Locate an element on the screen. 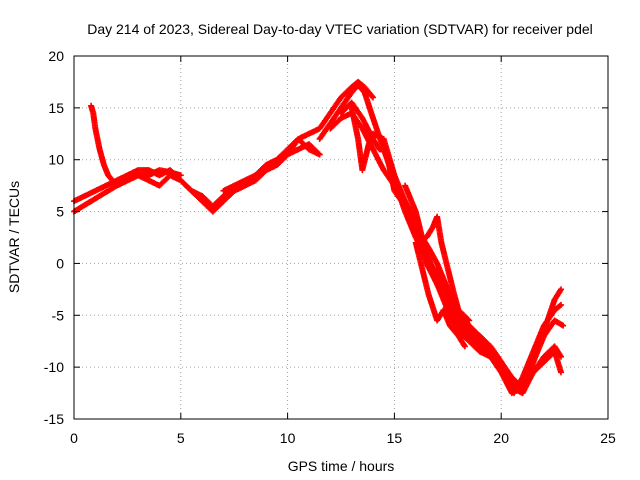 This screenshot has width=640, height=480. y-tick-label: -10 is located at coordinates (54, 367).